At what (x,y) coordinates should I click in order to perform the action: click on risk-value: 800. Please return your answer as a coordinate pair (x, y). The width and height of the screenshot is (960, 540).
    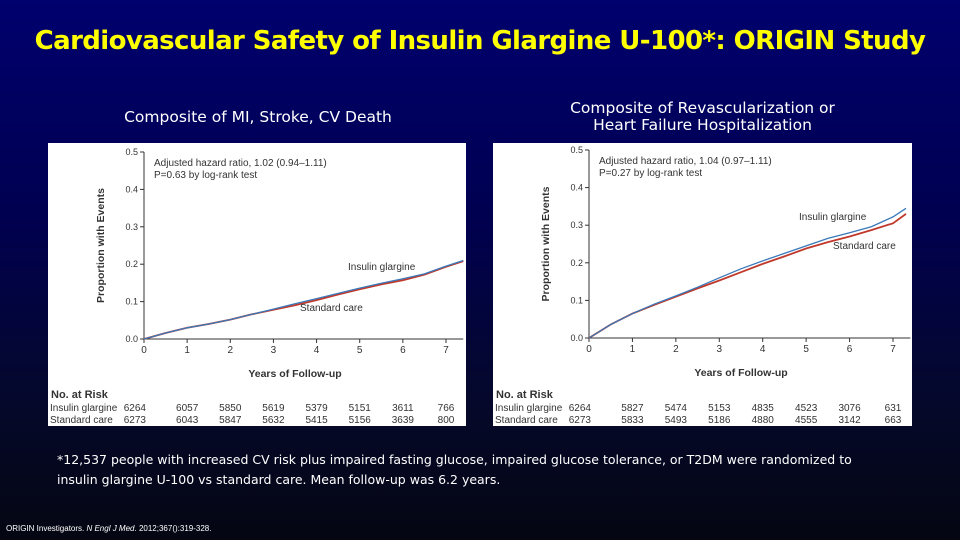
    Looking at the image, I should click on (446, 420).